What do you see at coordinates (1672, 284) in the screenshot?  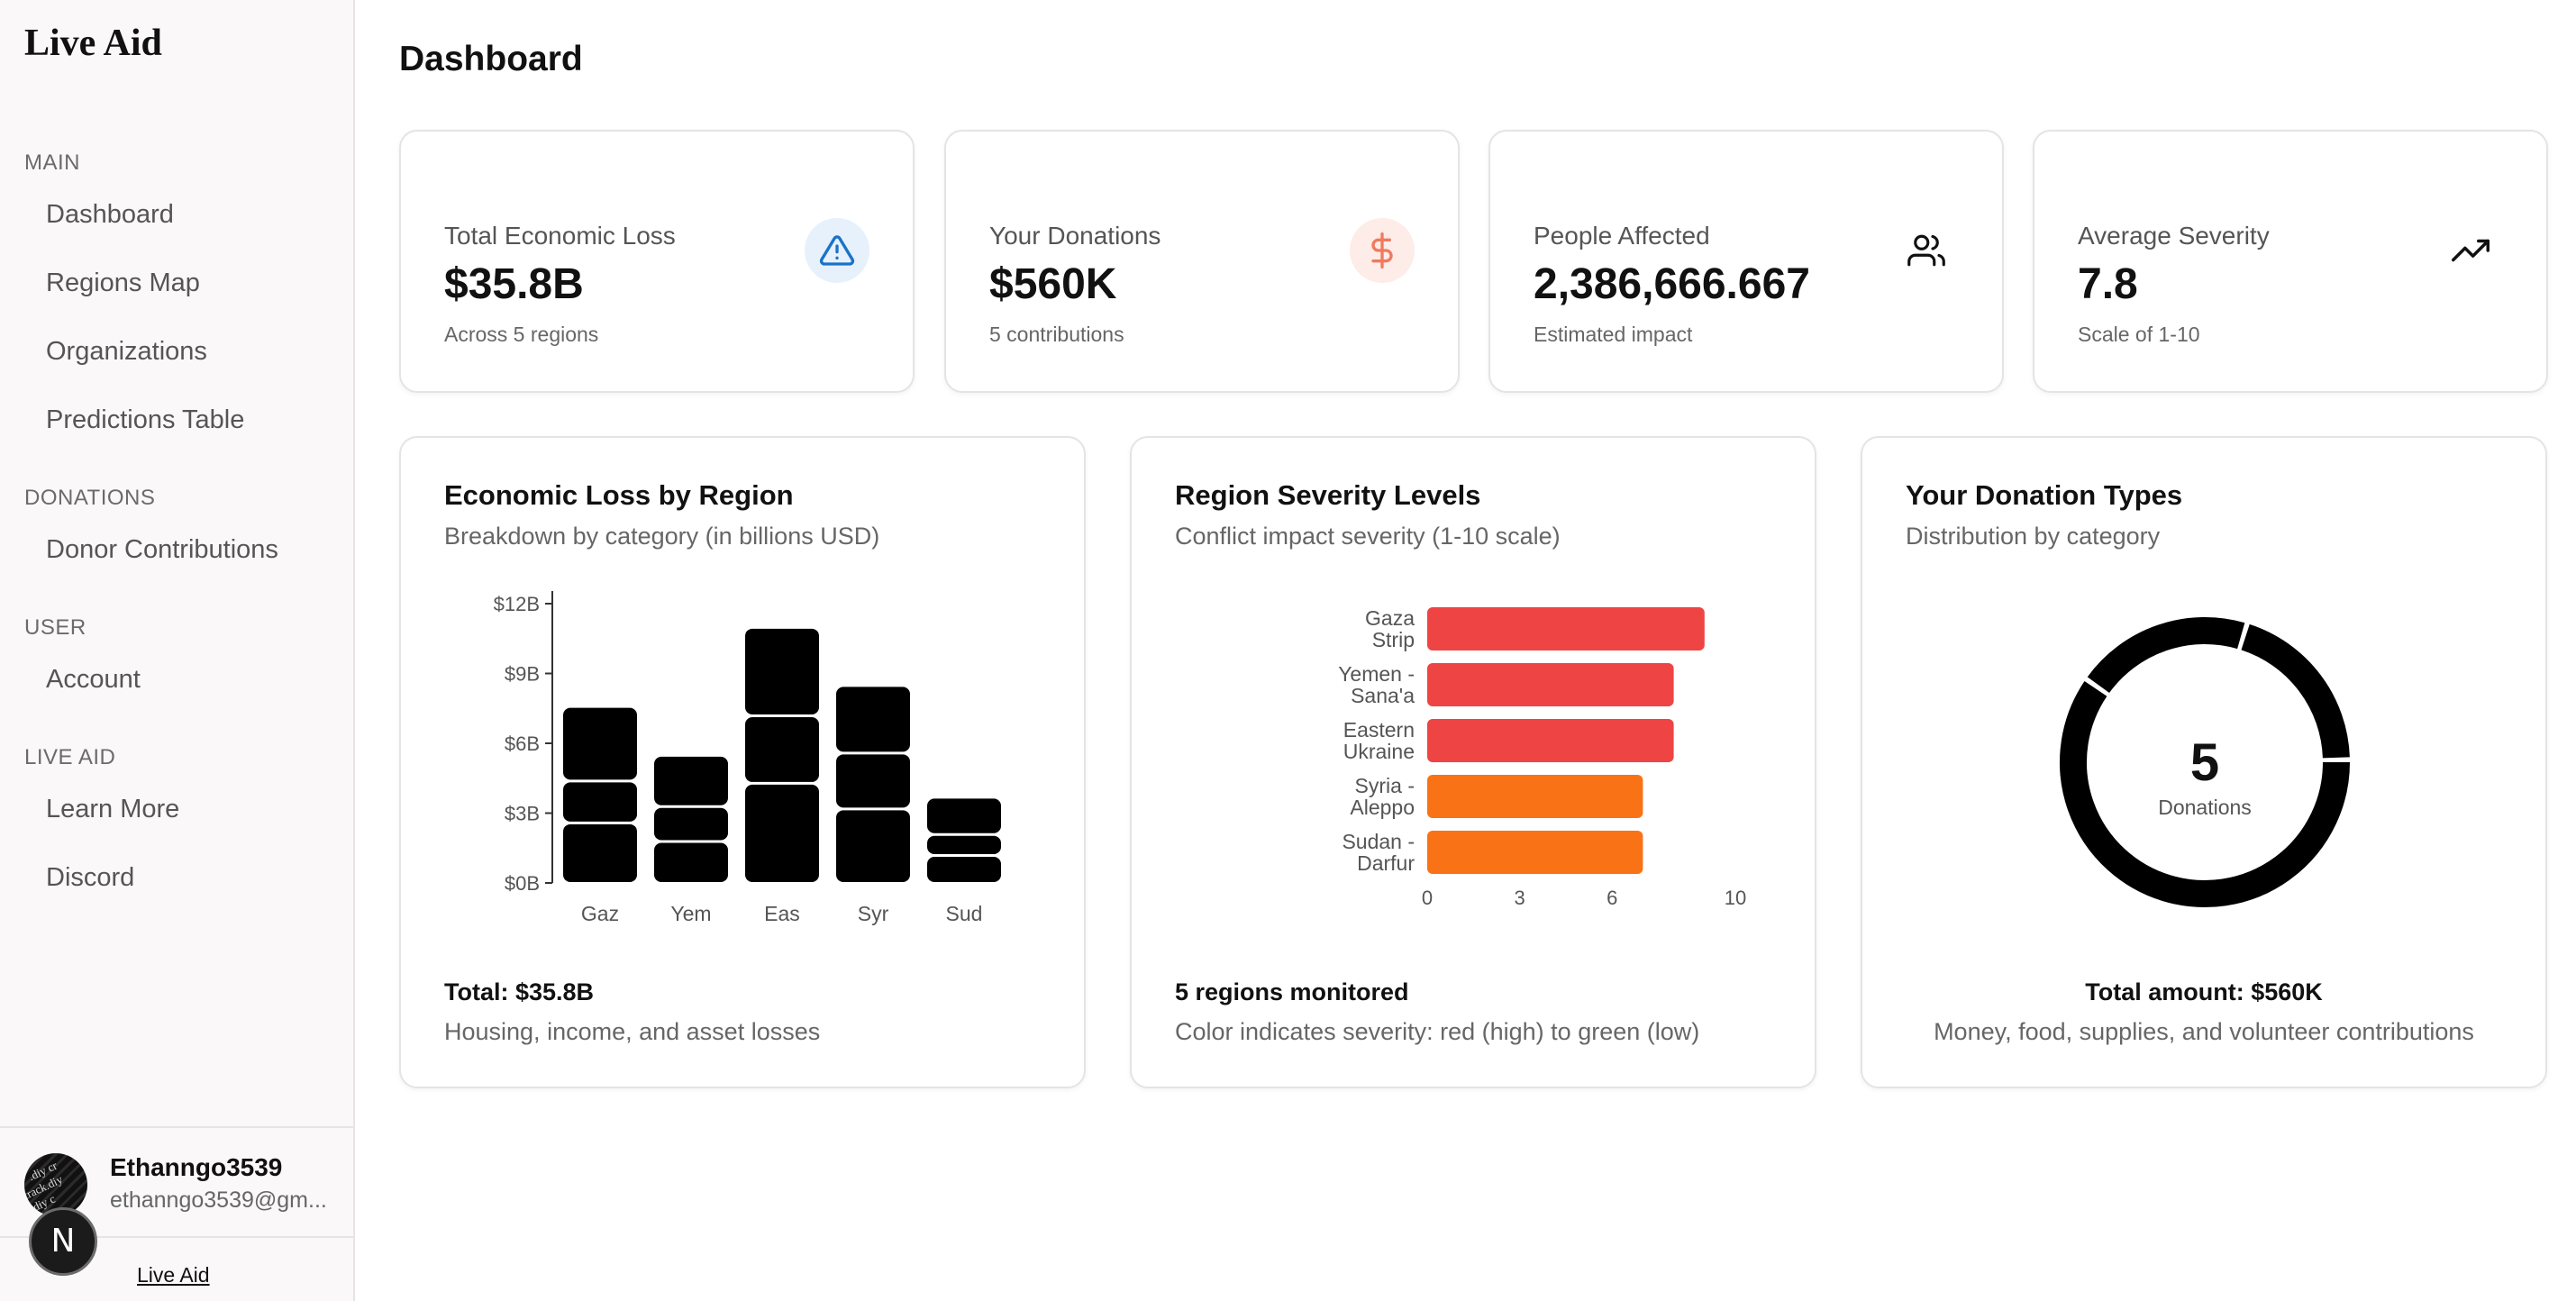 I see `stat-value: 2,386,666.667` at bounding box center [1672, 284].